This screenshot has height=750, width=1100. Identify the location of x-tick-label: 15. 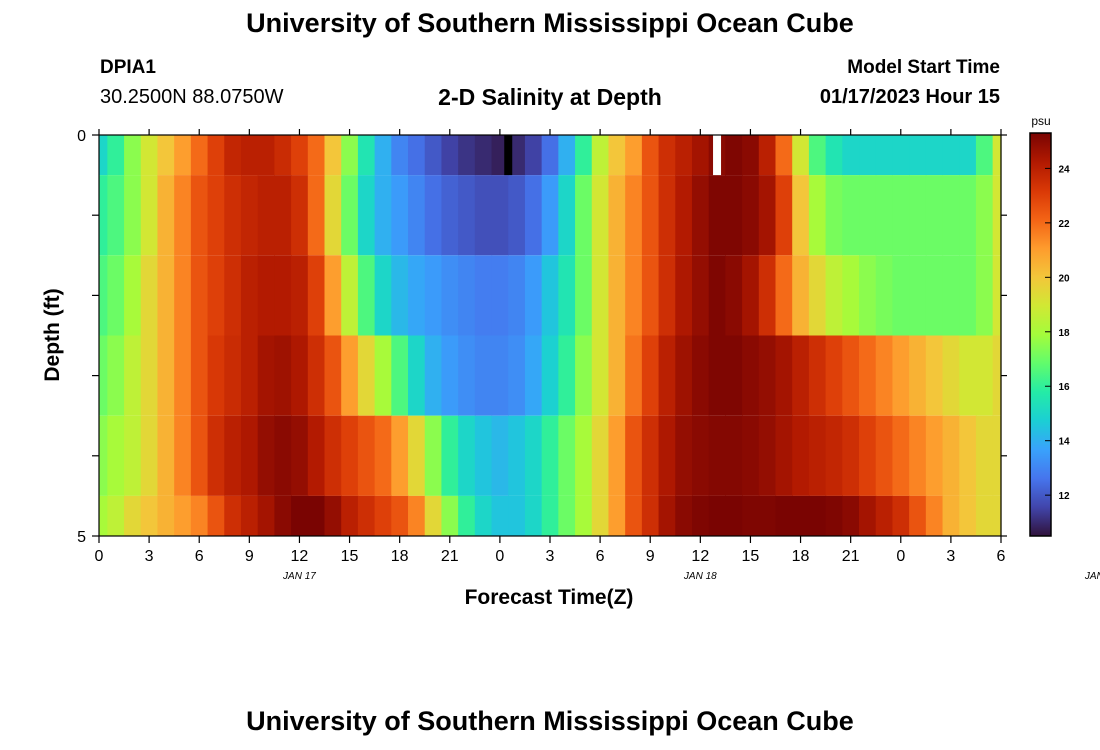
(350, 556).